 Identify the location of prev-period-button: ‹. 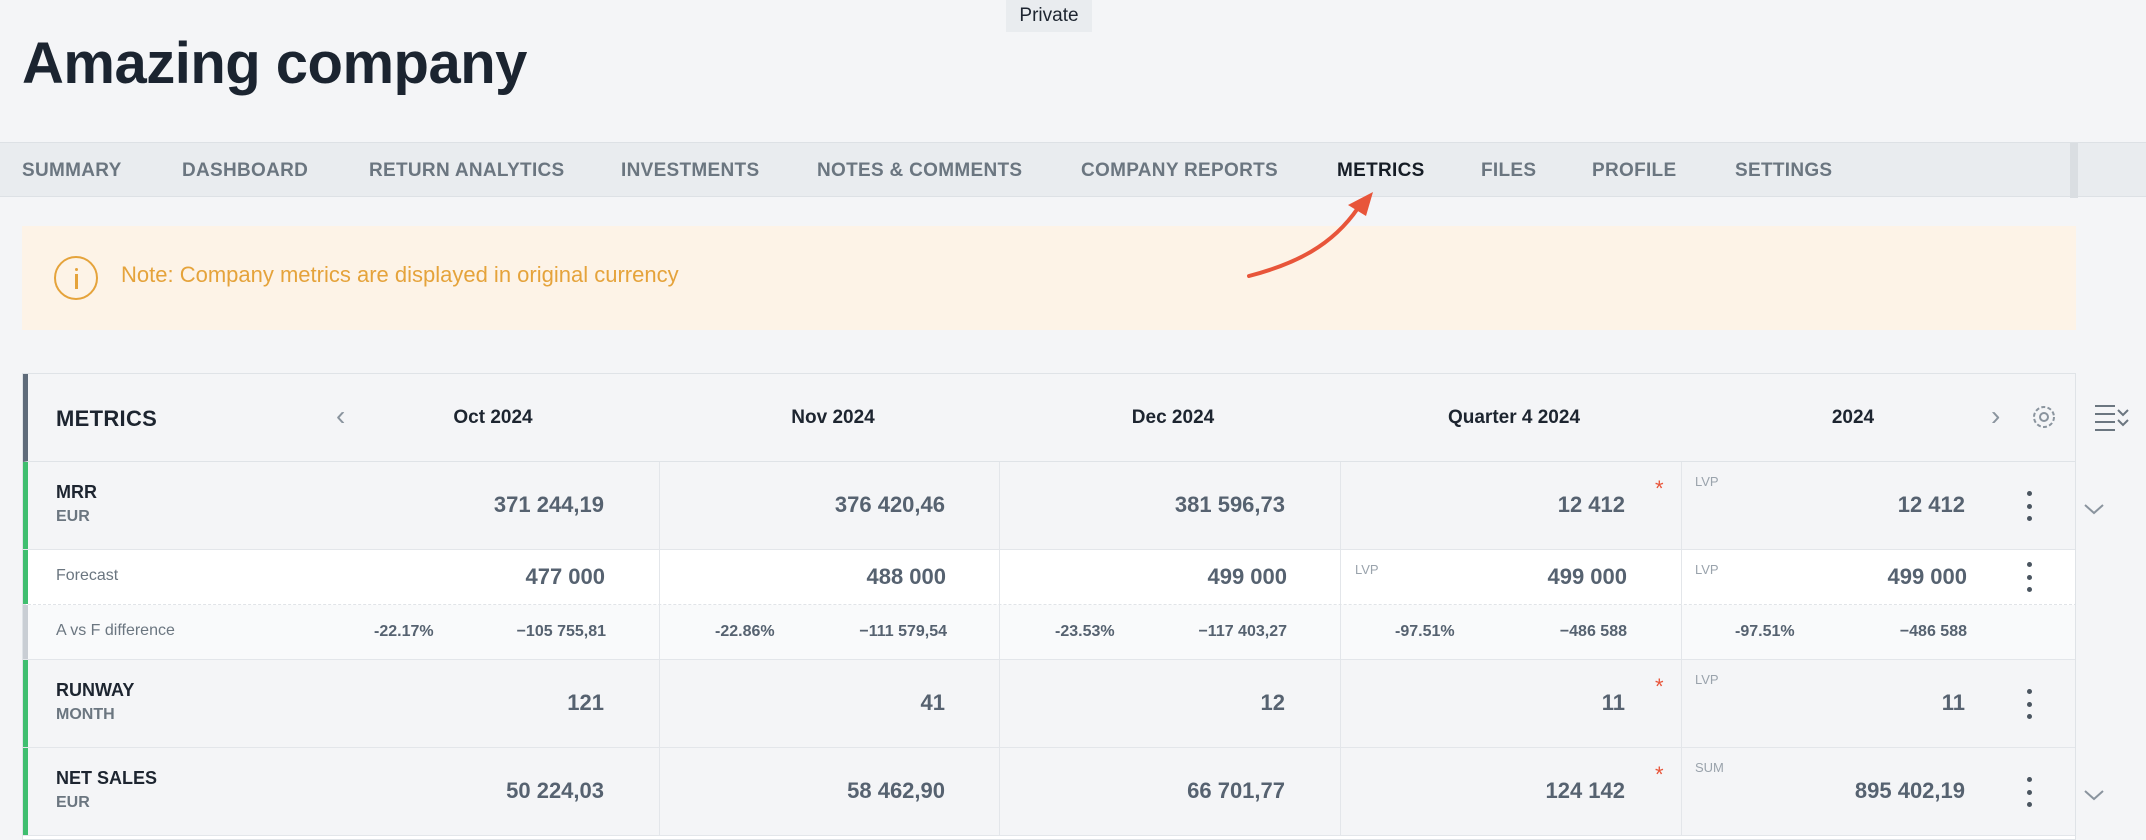
(341, 415).